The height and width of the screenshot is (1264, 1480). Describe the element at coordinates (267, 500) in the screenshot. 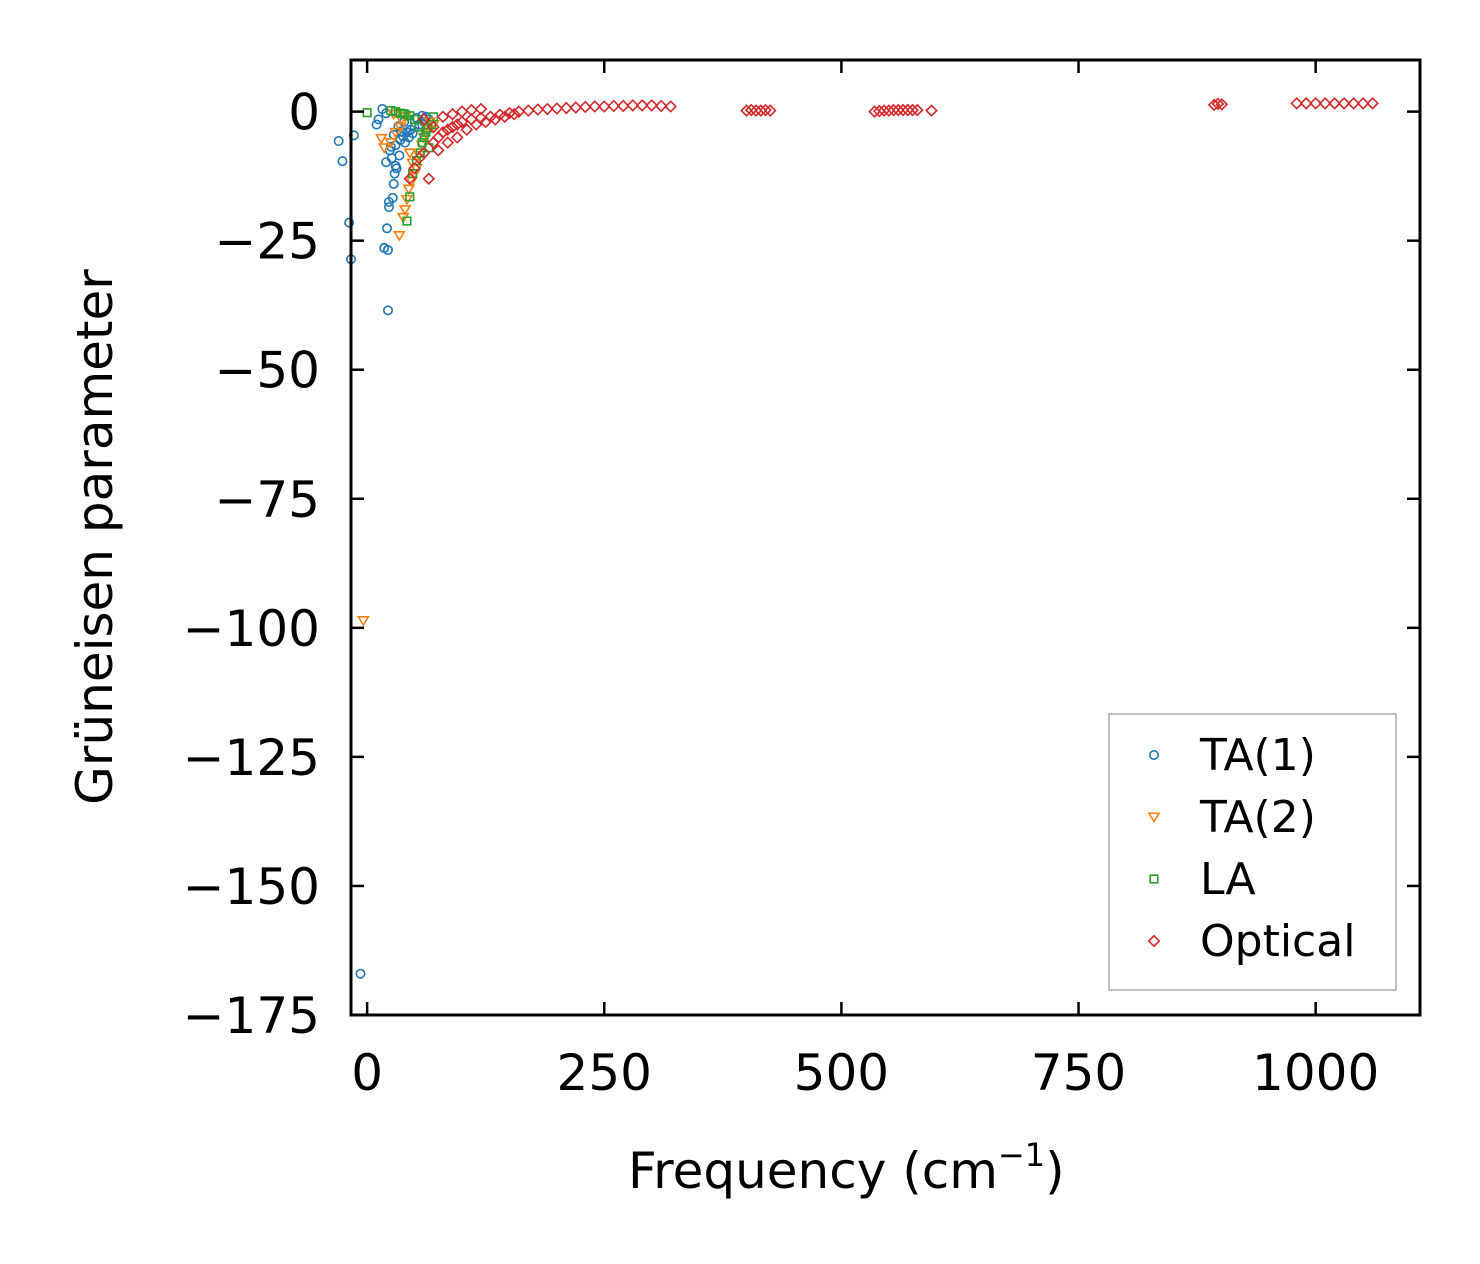

I see `y-tick-label: −75` at that location.